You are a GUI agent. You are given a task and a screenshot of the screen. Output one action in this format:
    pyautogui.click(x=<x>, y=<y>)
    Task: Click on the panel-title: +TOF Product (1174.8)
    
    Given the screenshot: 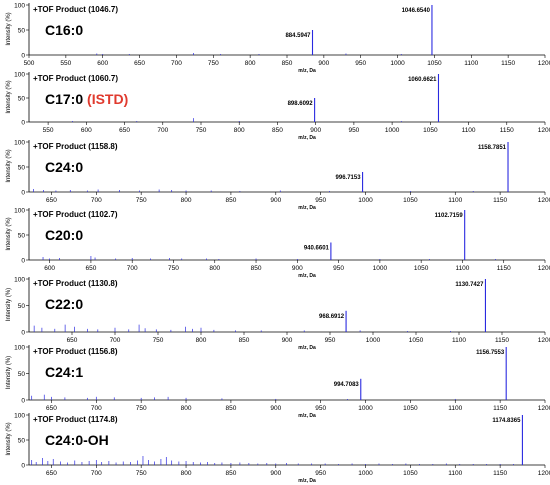 What is the action you would take?
    pyautogui.click(x=75, y=419)
    